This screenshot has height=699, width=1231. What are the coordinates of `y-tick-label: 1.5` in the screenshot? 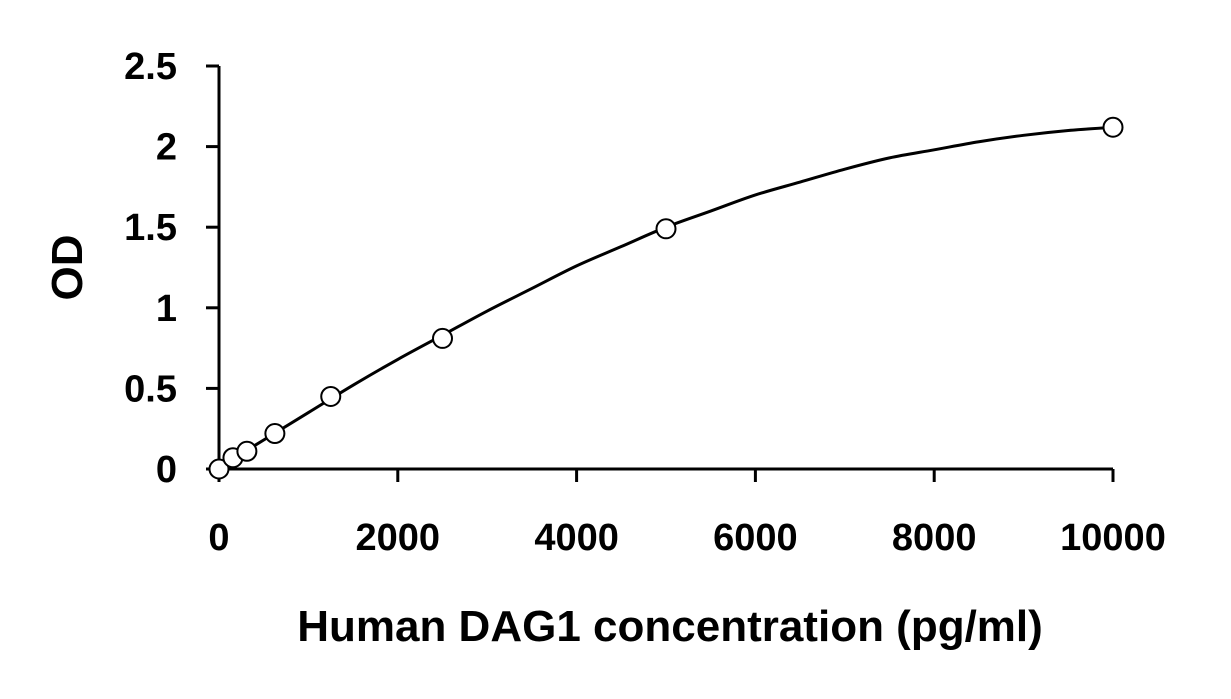 It's located at (150, 228).